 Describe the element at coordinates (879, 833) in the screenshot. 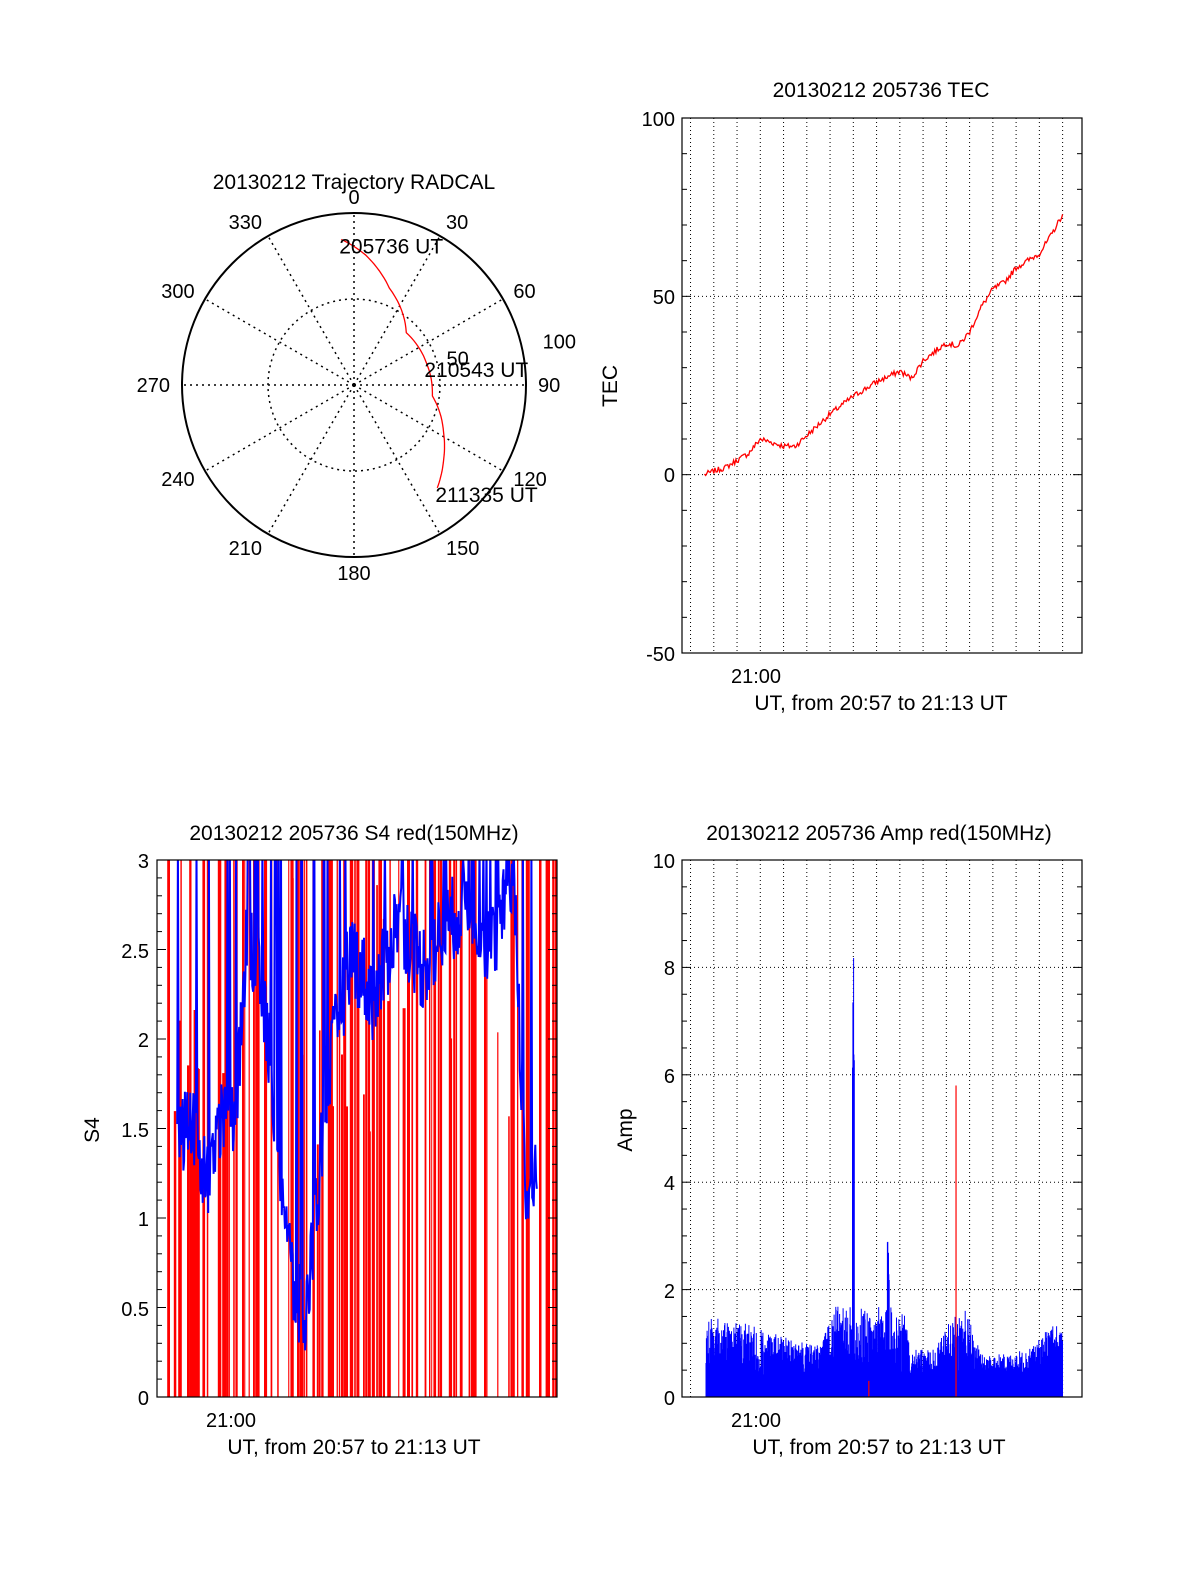

I see `amp-title: 20130212 205736 Amp red(150MHz)` at that location.